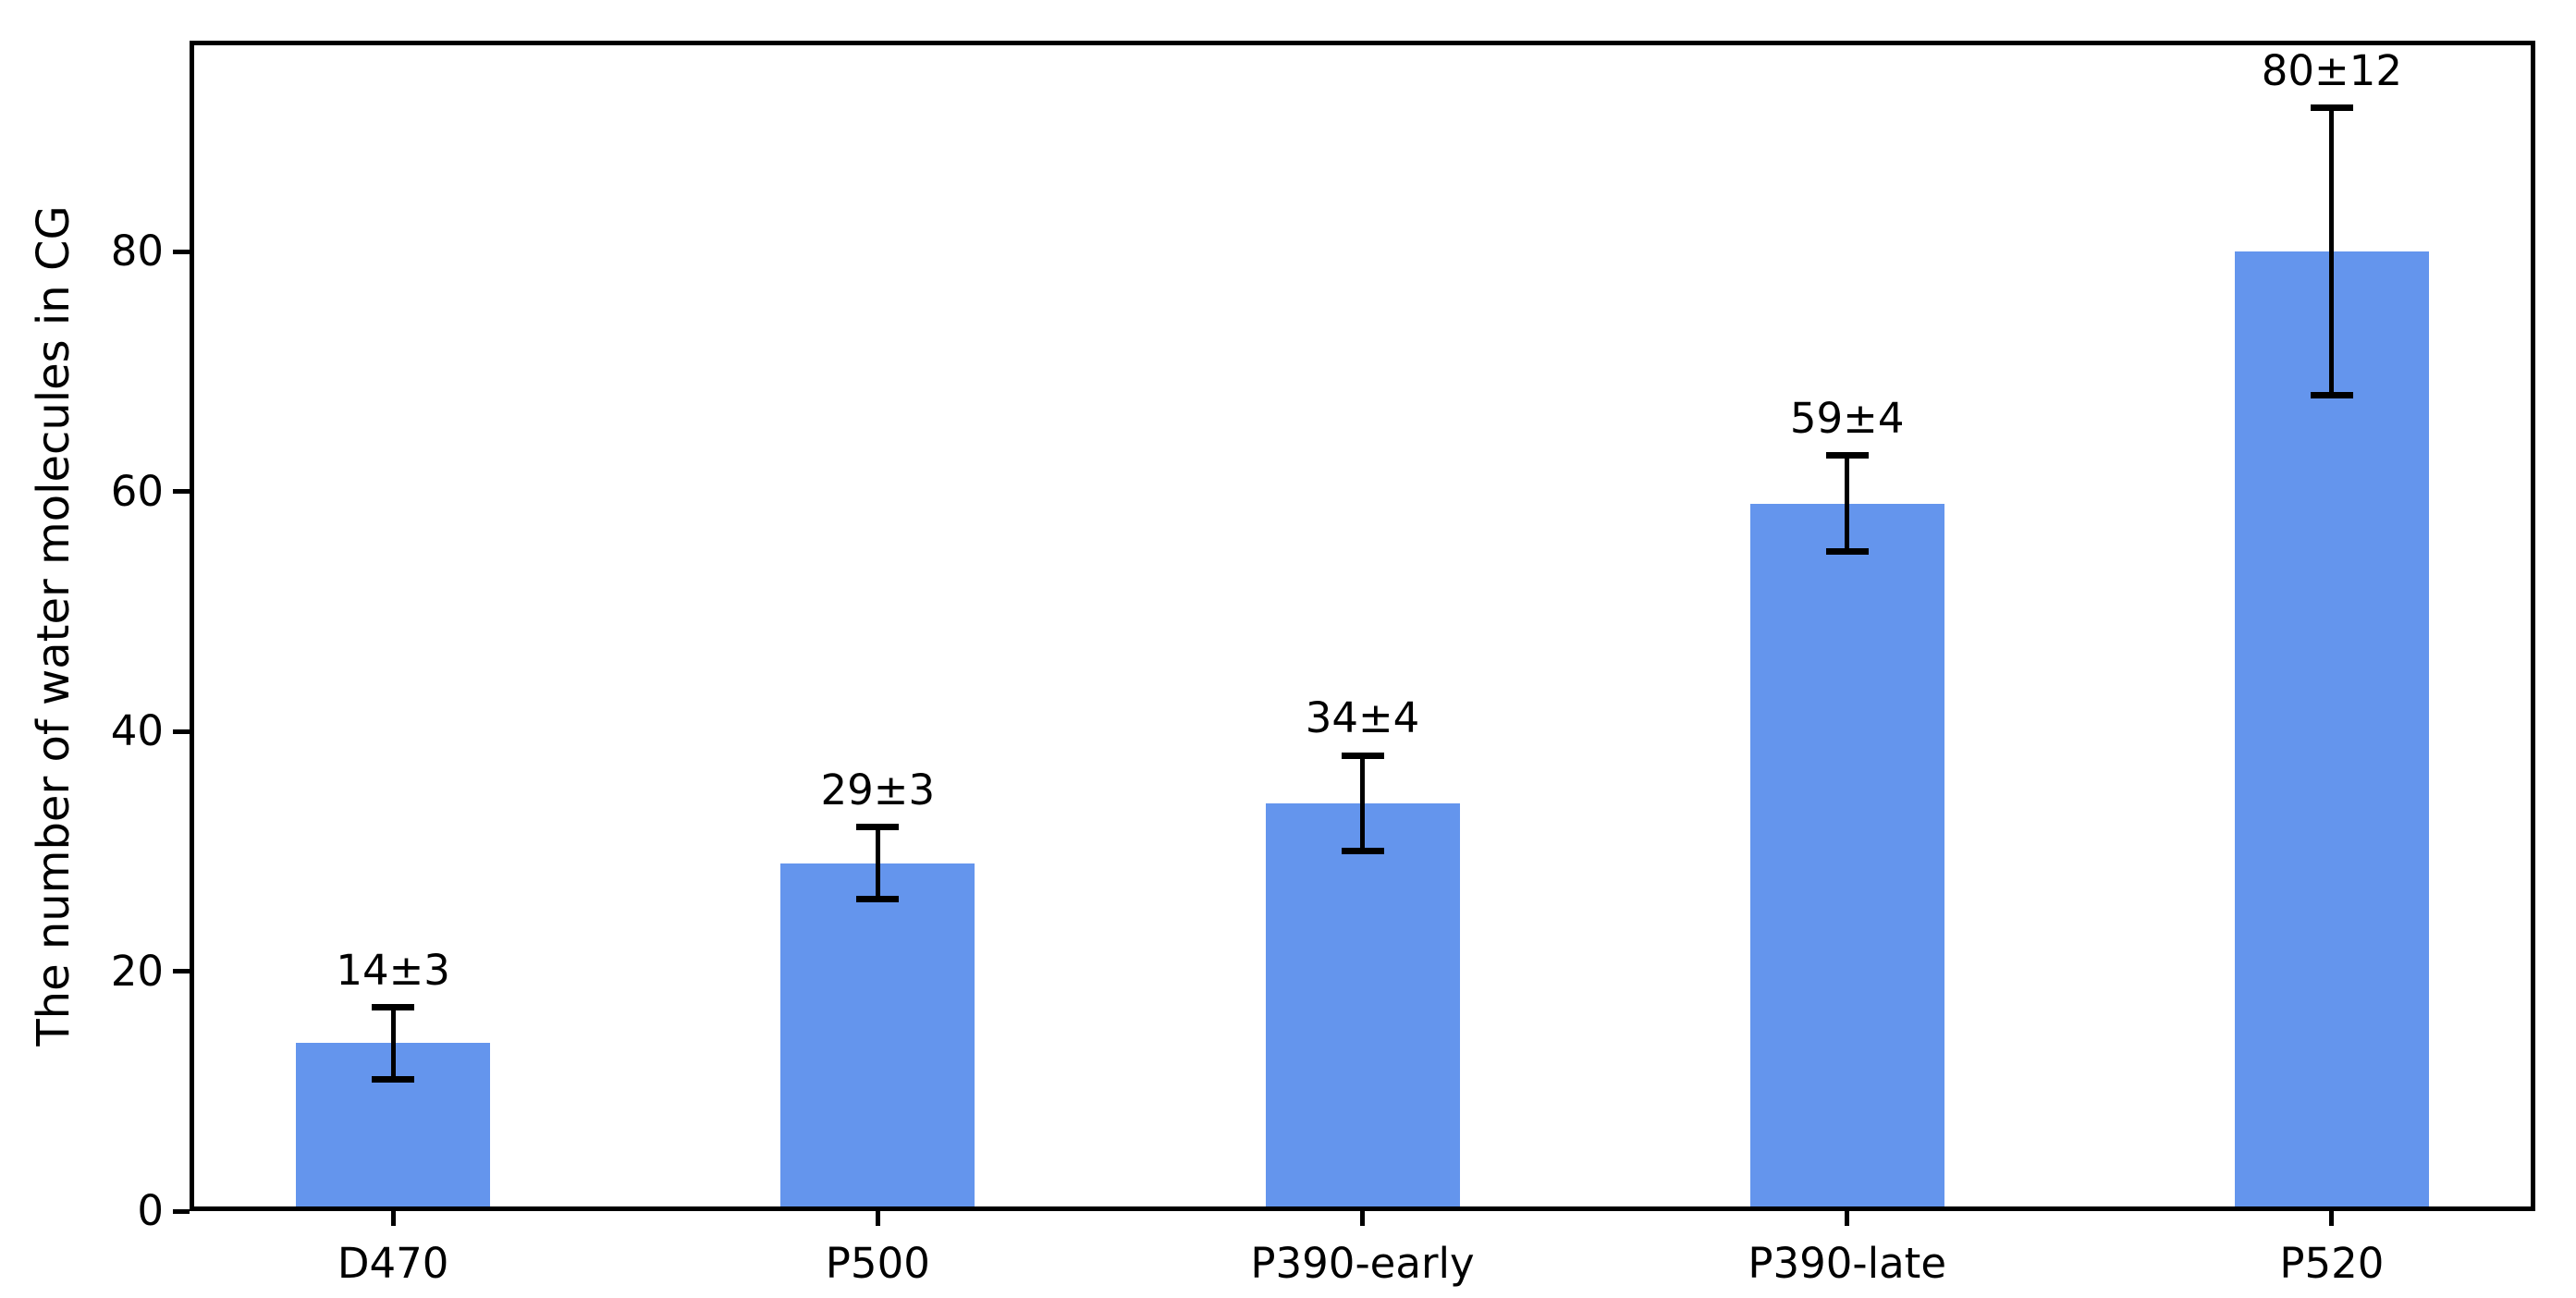 Image resolution: width=2576 pixels, height=1298 pixels. Describe the element at coordinates (150, 1210) in the screenshot. I see `y-tick-label: 0` at that location.